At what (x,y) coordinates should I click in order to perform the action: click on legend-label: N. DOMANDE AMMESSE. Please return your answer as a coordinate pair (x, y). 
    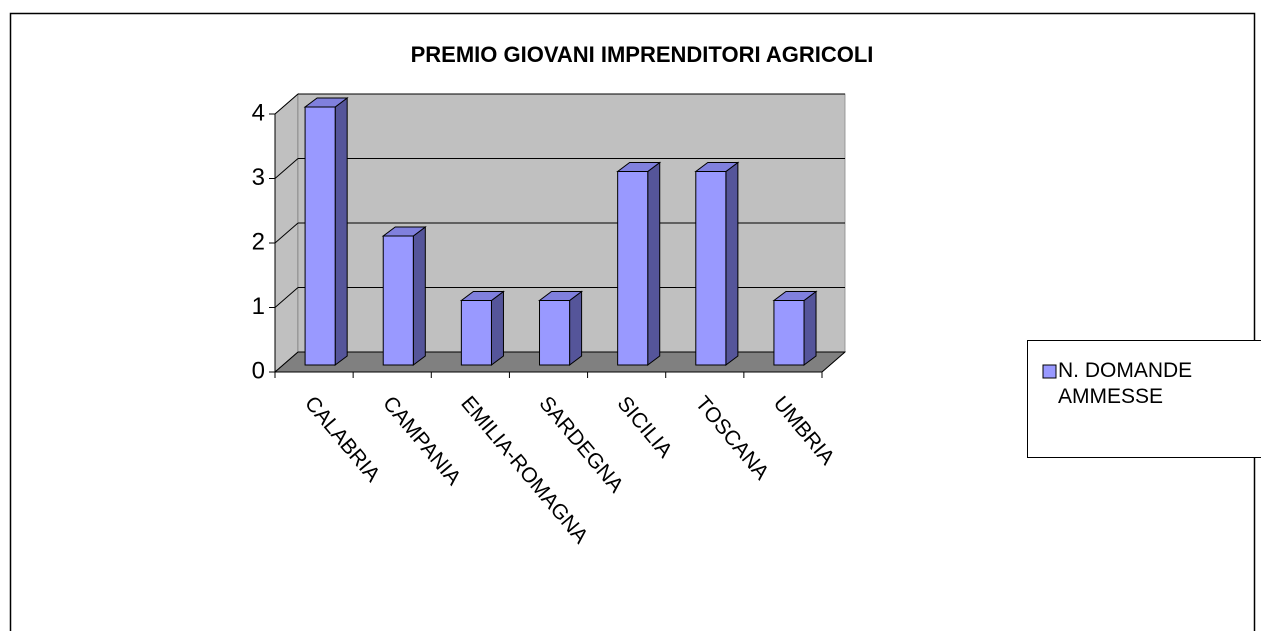
    Looking at the image, I should click on (1125, 383).